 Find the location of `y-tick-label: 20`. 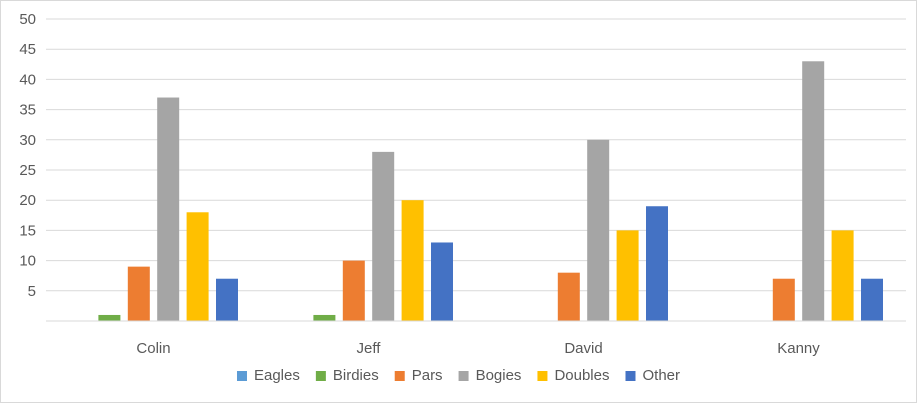

y-tick-label: 20 is located at coordinates (27, 200).